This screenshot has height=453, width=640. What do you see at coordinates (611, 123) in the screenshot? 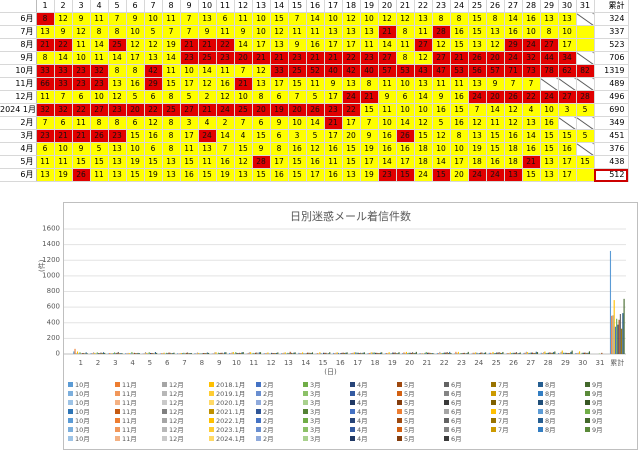
I see `month-total: 349` at bounding box center [611, 123].